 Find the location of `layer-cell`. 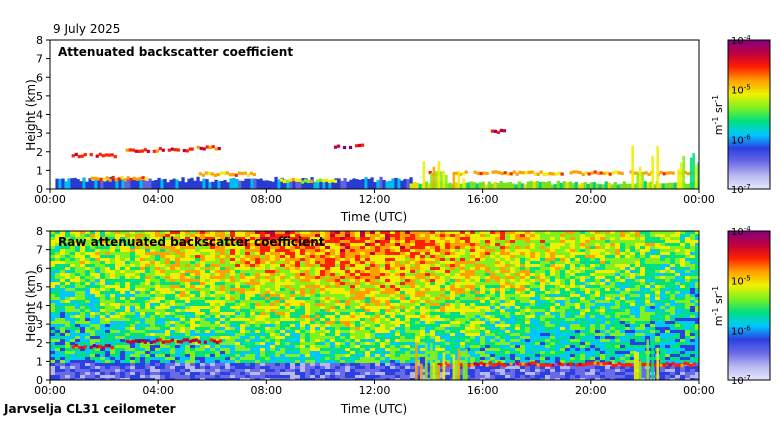

layer-cell is located at coordinates (603, 186).